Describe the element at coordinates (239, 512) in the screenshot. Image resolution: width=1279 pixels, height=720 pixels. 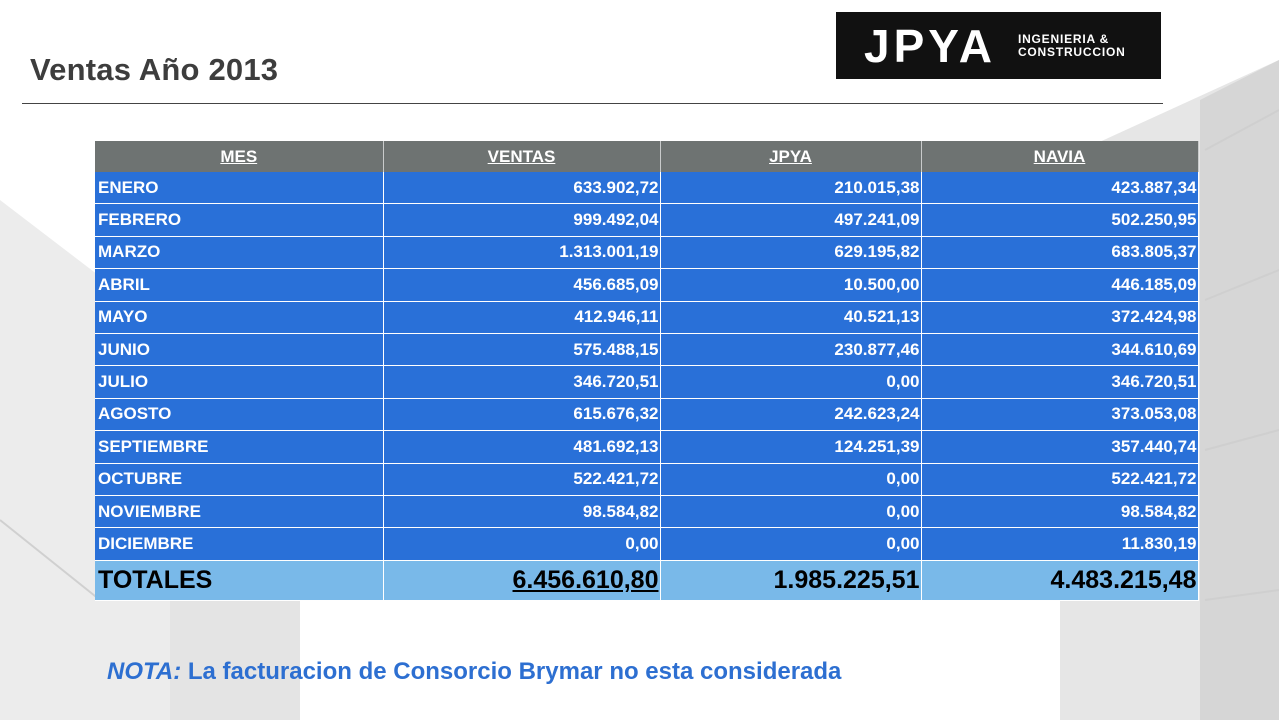
I see `cell-mes: NOVIEMBRE` at that location.